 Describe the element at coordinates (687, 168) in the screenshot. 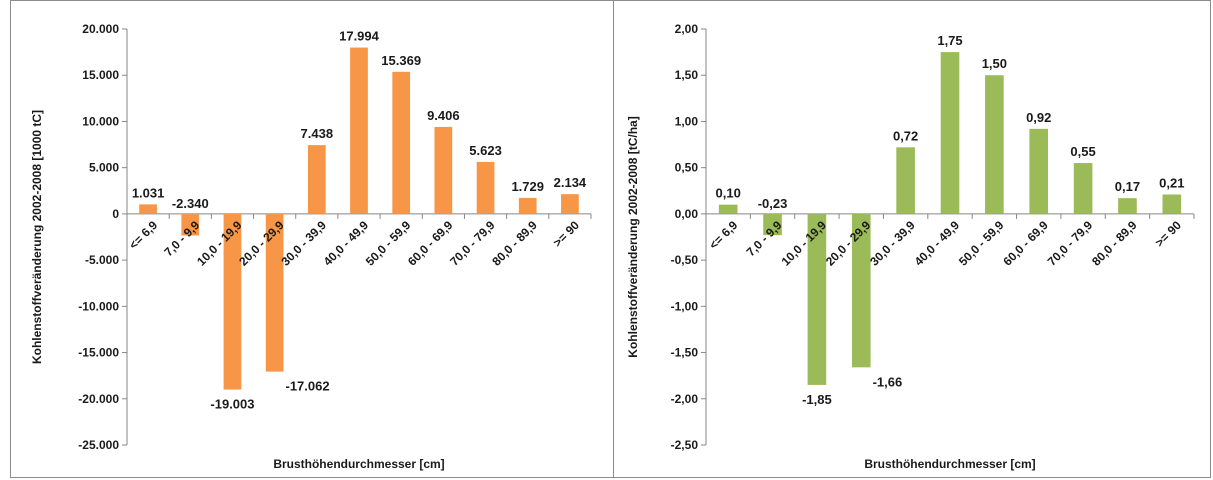

I see `y-tick-label: 0,50` at that location.